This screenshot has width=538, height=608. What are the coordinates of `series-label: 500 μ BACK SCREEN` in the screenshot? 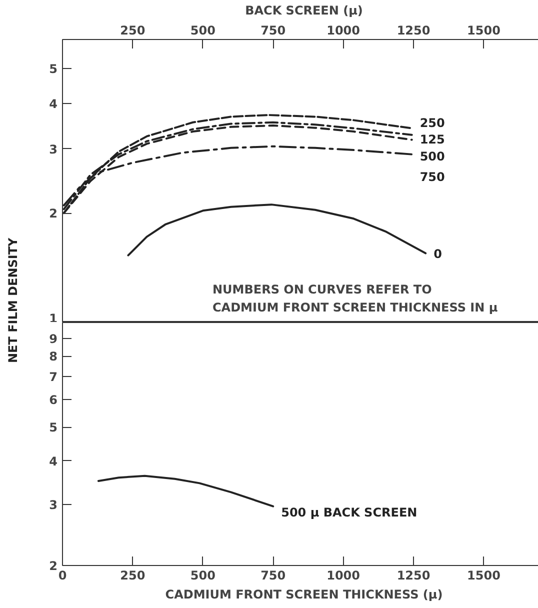 It's located at (349, 512).